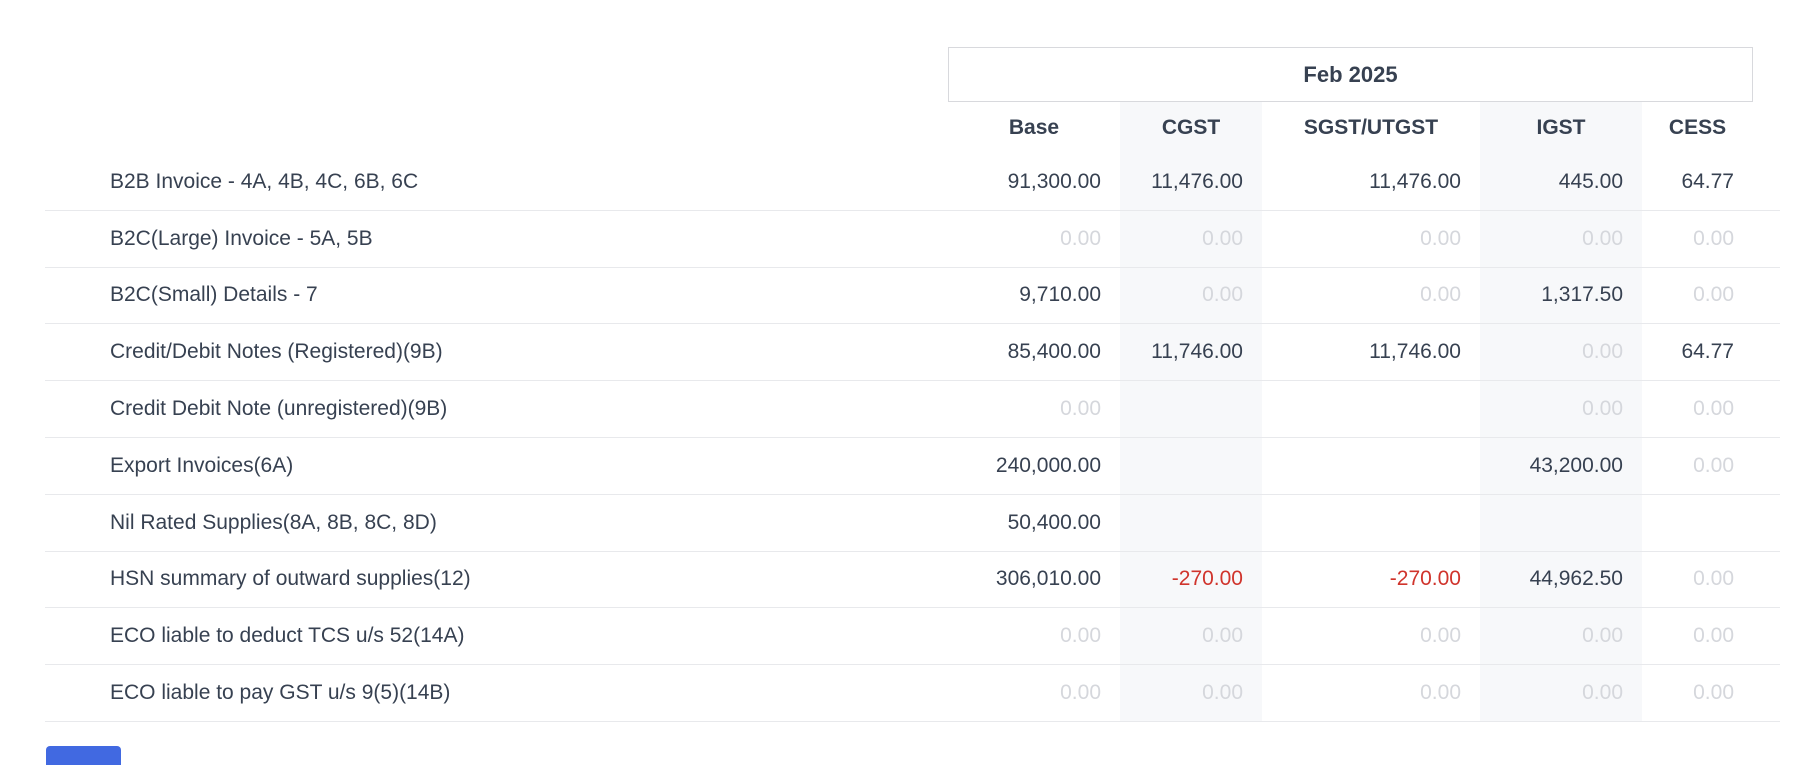  I want to click on cell-cgst: 11,476.00, so click(1197, 181).